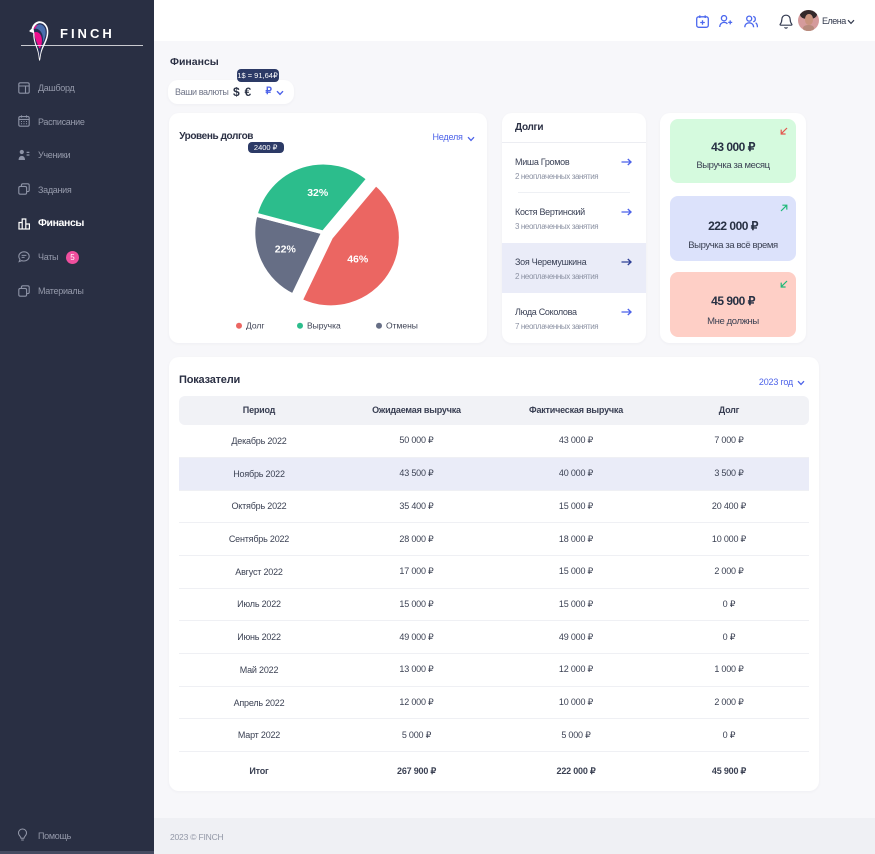  I want to click on svg-text: 46%, so click(358, 259).